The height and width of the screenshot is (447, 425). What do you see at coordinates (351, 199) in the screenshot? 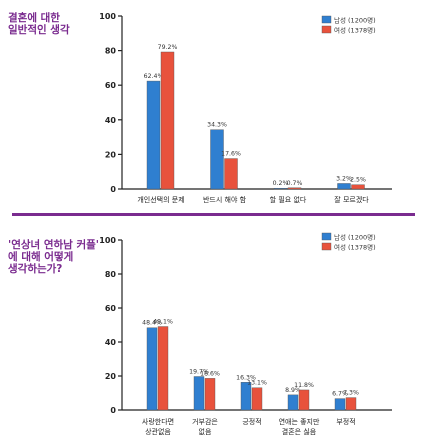
I see `category-label: 잘 모르겠다` at bounding box center [351, 199].